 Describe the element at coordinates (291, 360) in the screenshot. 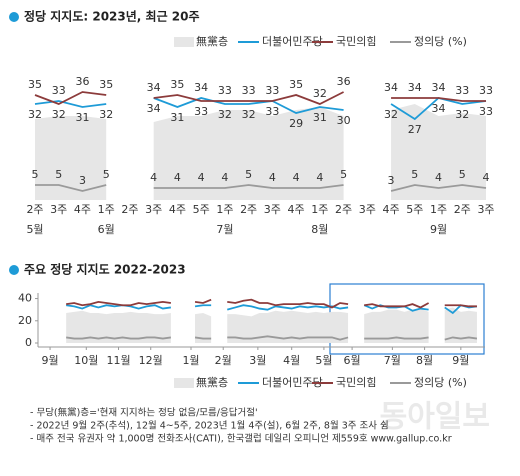

I see `x-tick-label: 4월` at that location.